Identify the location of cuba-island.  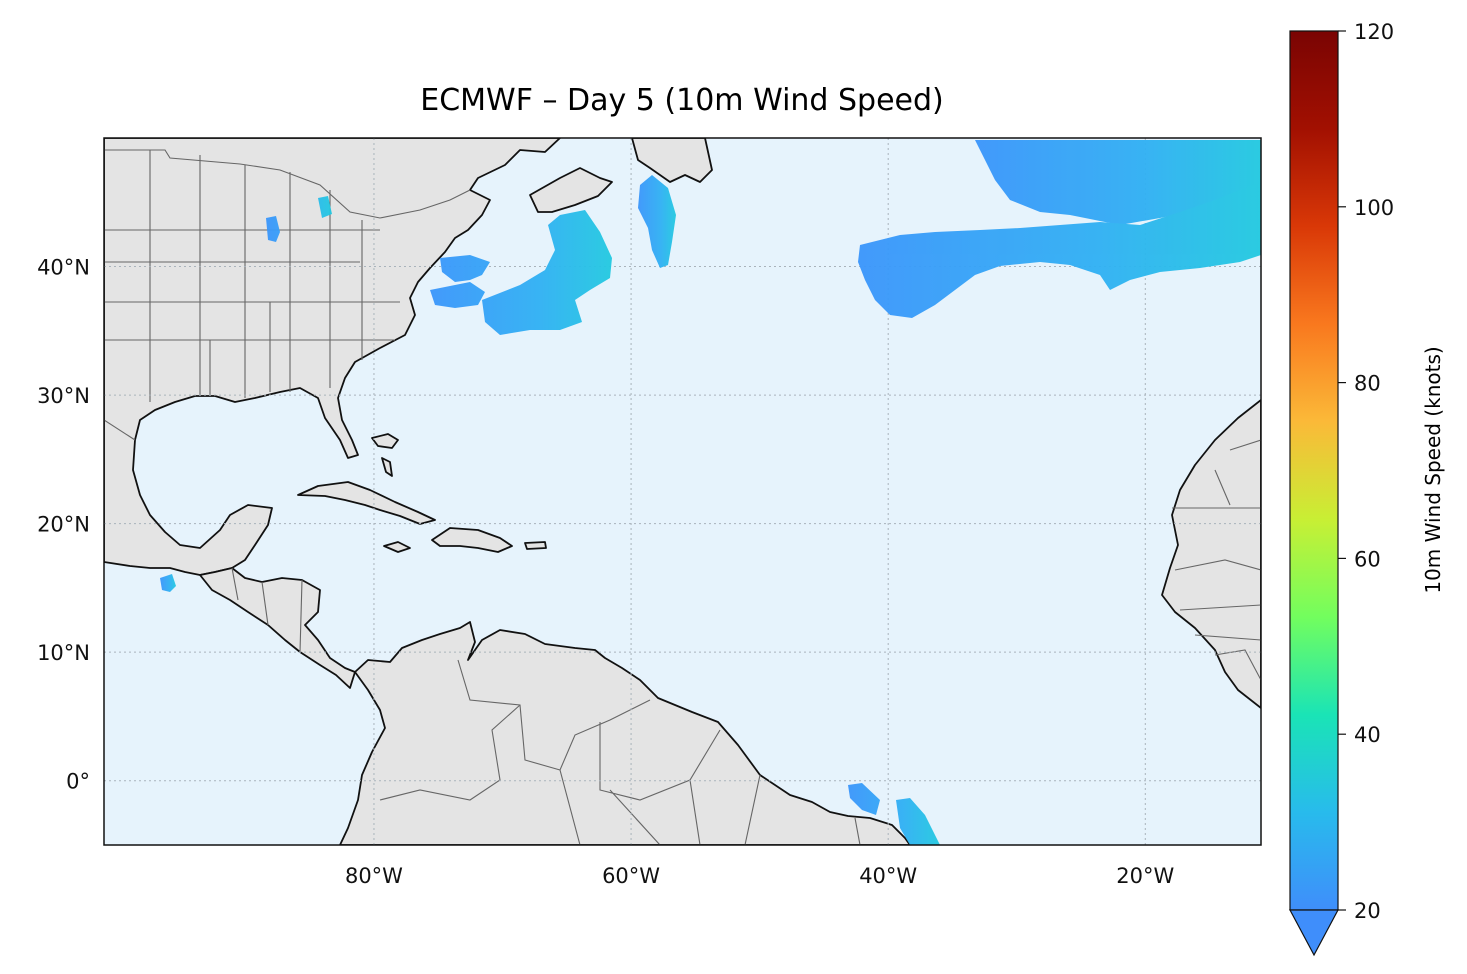
(366, 503).